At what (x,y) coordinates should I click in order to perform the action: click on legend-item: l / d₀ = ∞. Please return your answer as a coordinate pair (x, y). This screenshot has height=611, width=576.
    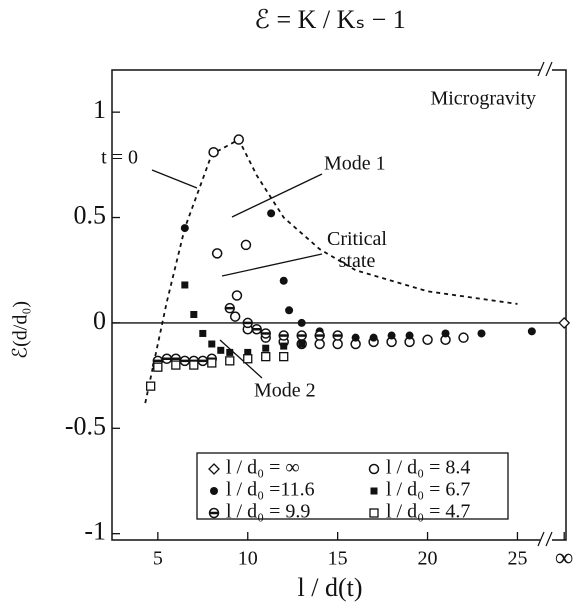
    Looking at the image, I should click on (254, 468).